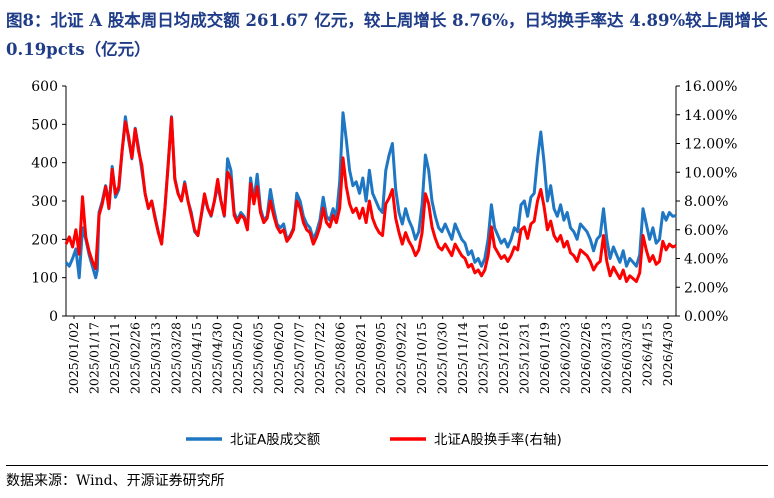  Describe the element at coordinates (524, 358) in the screenshot. I see `x-tick-label: 2025/12/31` at that location.